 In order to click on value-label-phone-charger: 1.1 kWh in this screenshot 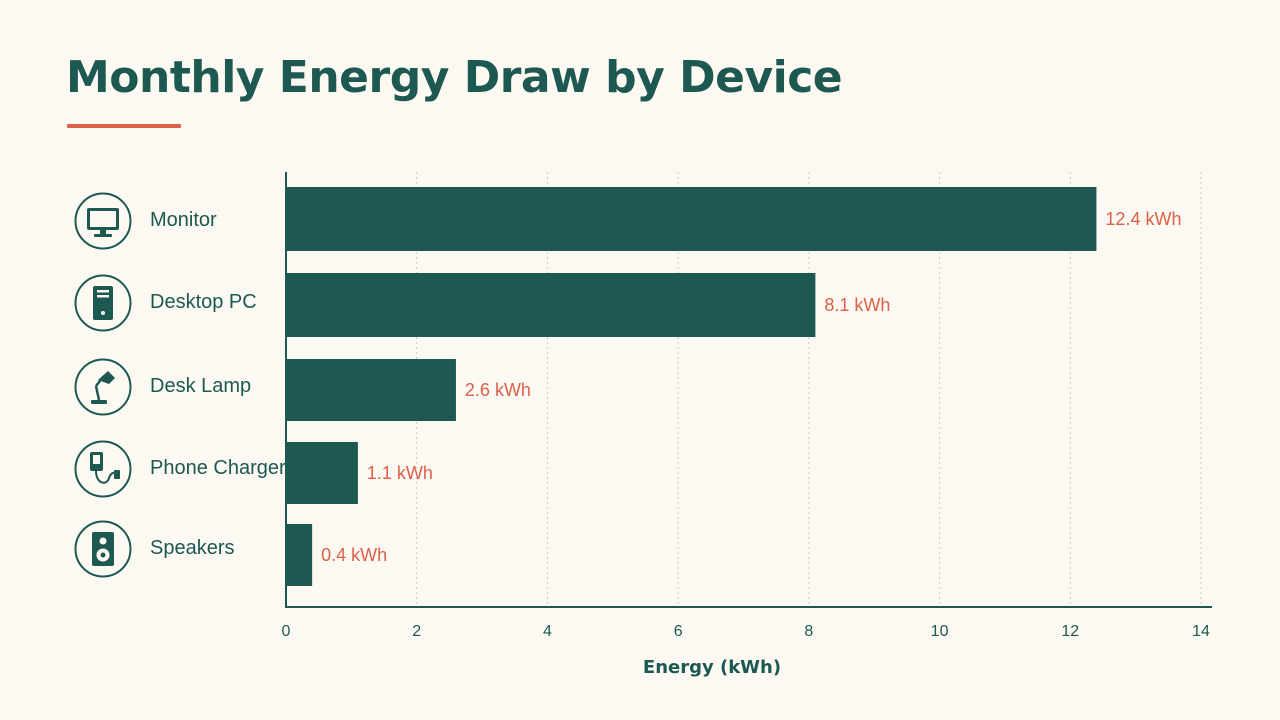, I will do `click(400, 473)`.